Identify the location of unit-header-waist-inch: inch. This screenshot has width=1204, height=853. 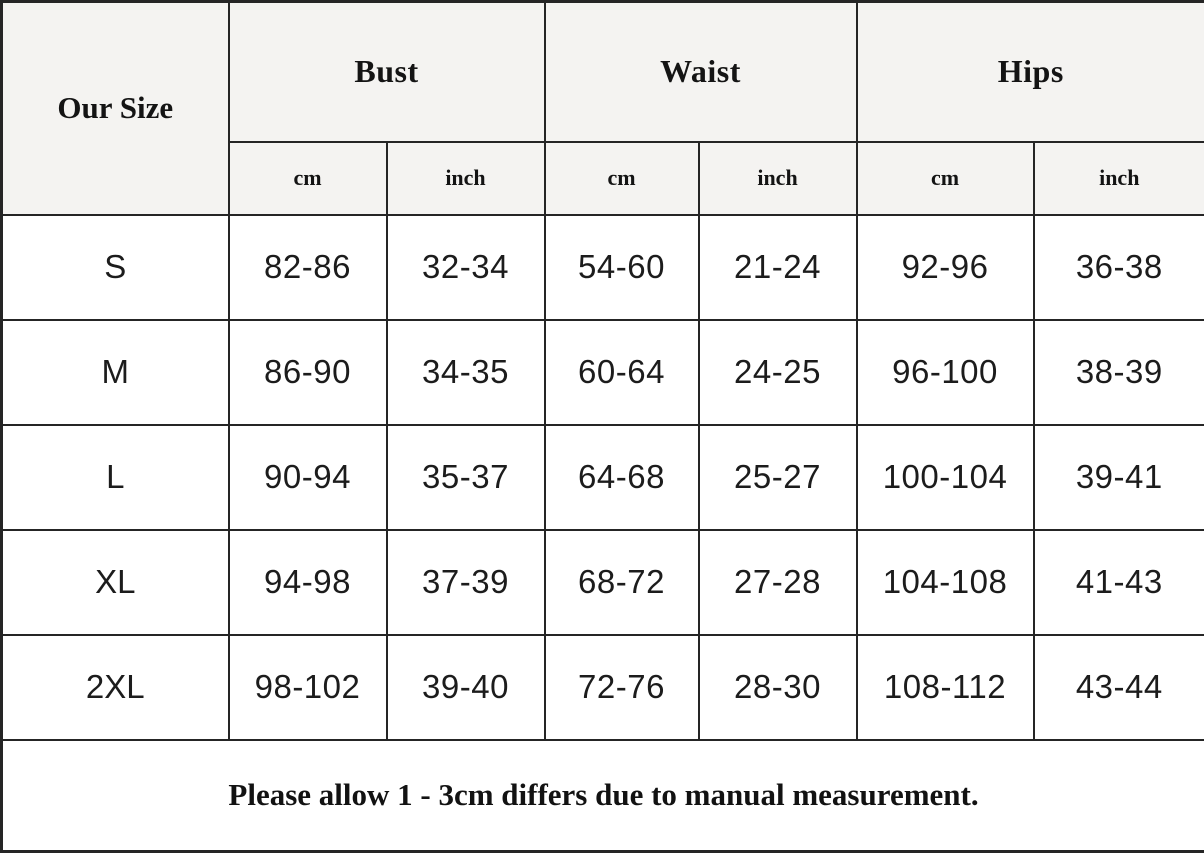
(778, 178).